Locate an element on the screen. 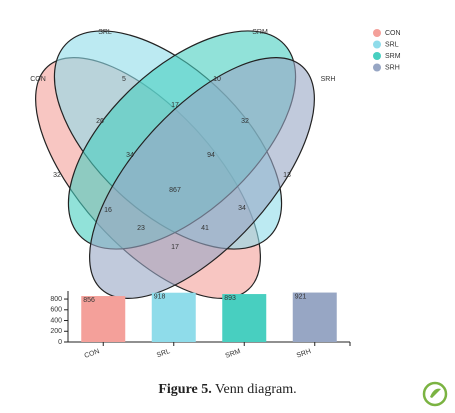  set-label: SRM is located at coordinates (260, 32).